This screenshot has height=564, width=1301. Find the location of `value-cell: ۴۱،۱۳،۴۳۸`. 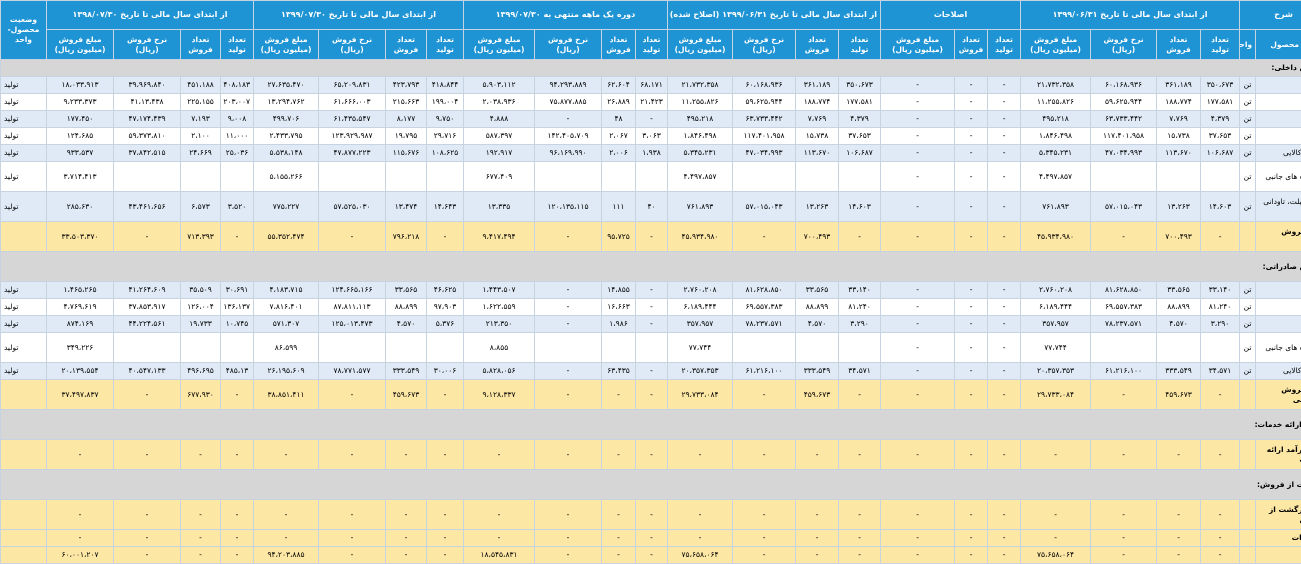

value-cell: ۴۱،۱۳،۴۳۸ is located at coordinates (147, 102).